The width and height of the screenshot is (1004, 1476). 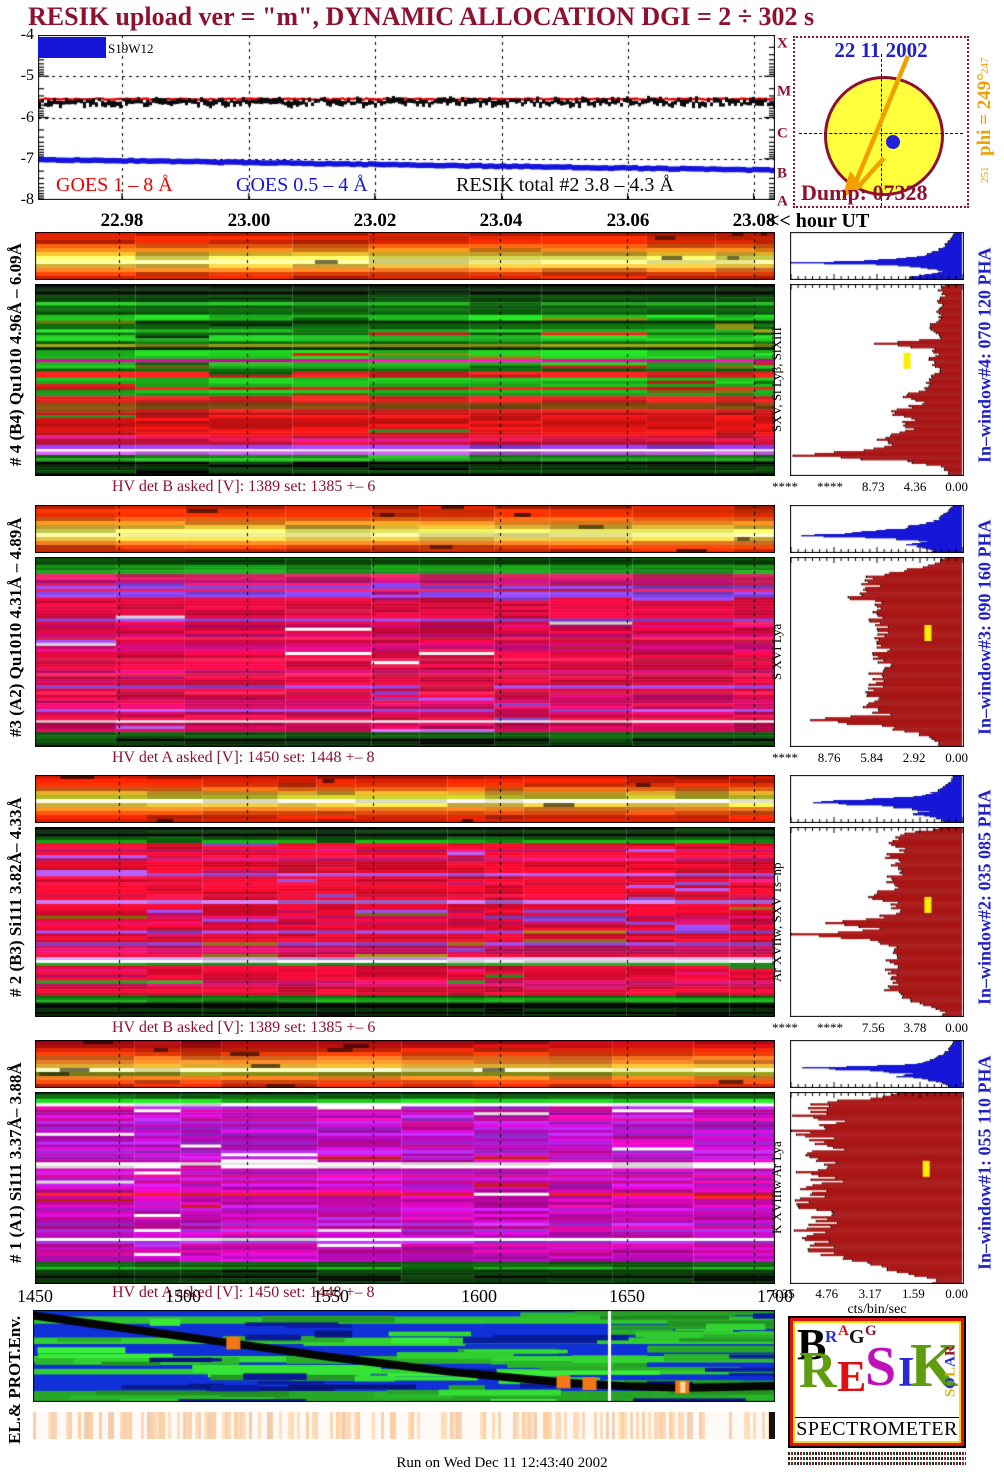 What do you see at coordinates (35, 1296) in the screenshot?
I see `env-x-tick: 1450` at bounding box center [35, 1296].